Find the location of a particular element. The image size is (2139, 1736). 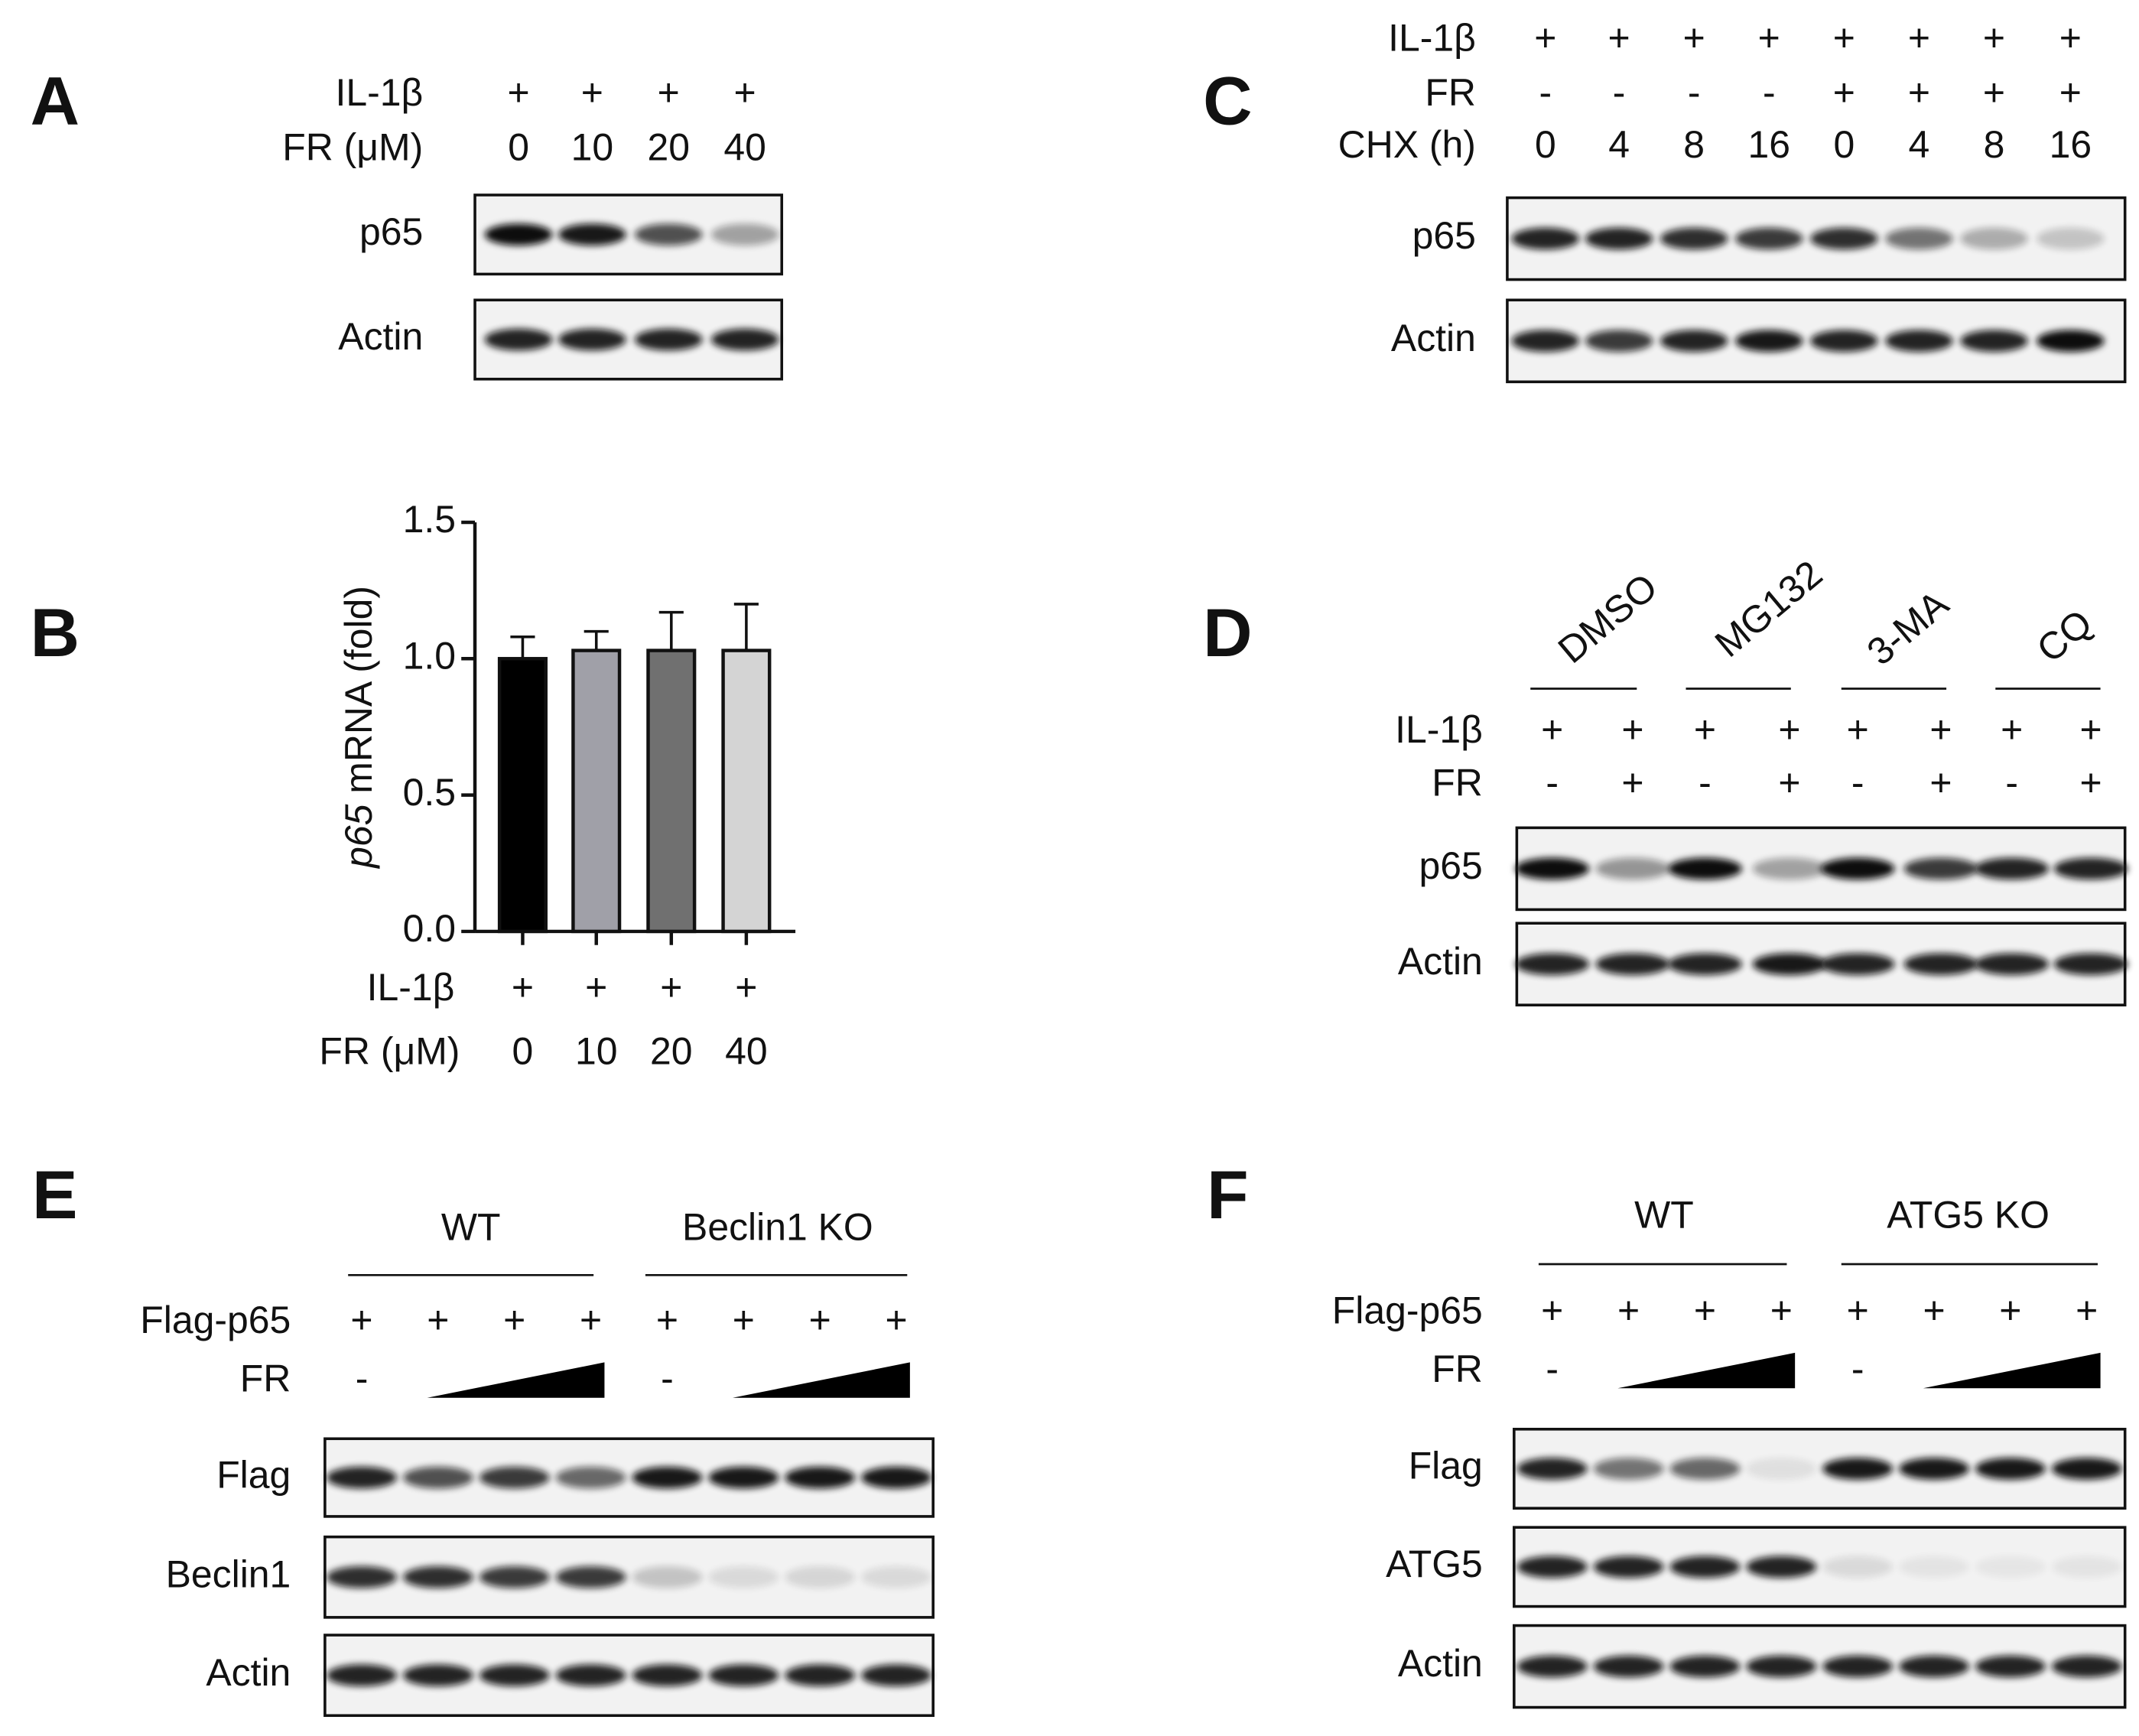

y-tick-label: 0.0 is located at coordinates (429, 928).